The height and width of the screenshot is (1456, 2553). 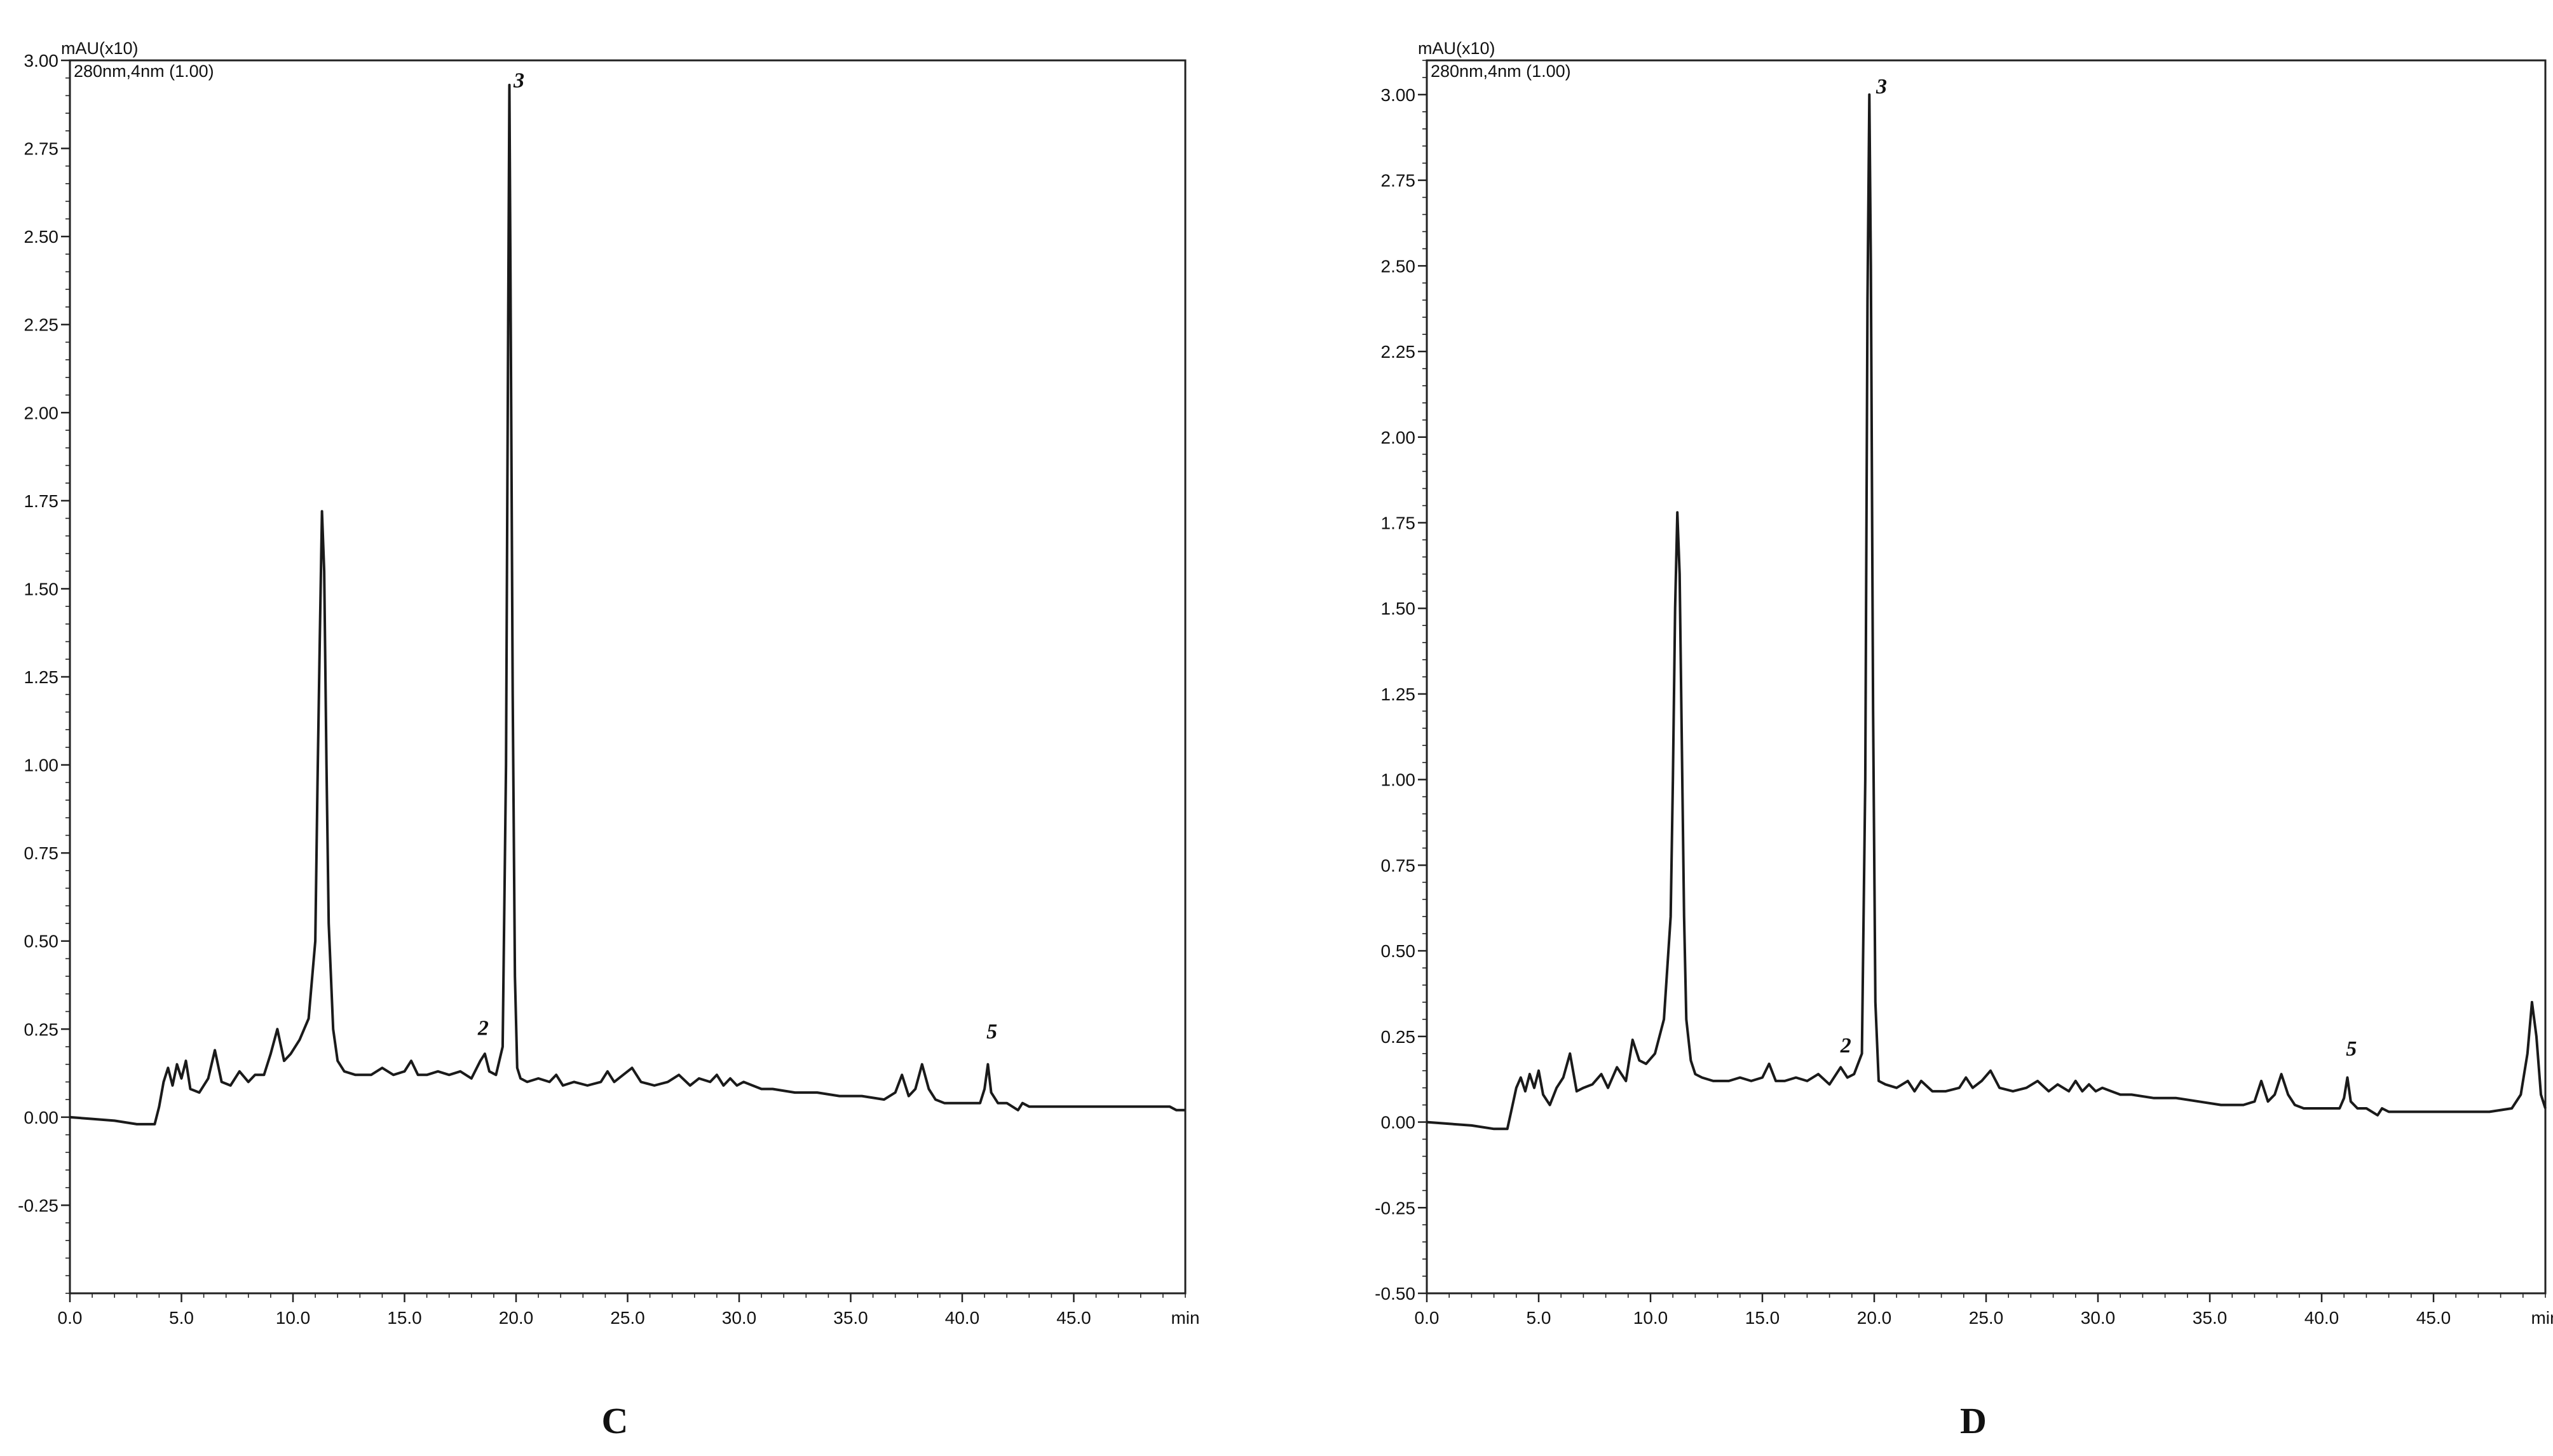 What do you see at coordinates (616, 1420) in the screenshot?
I see `panel-label: C` at bounding box center [616, 1420].